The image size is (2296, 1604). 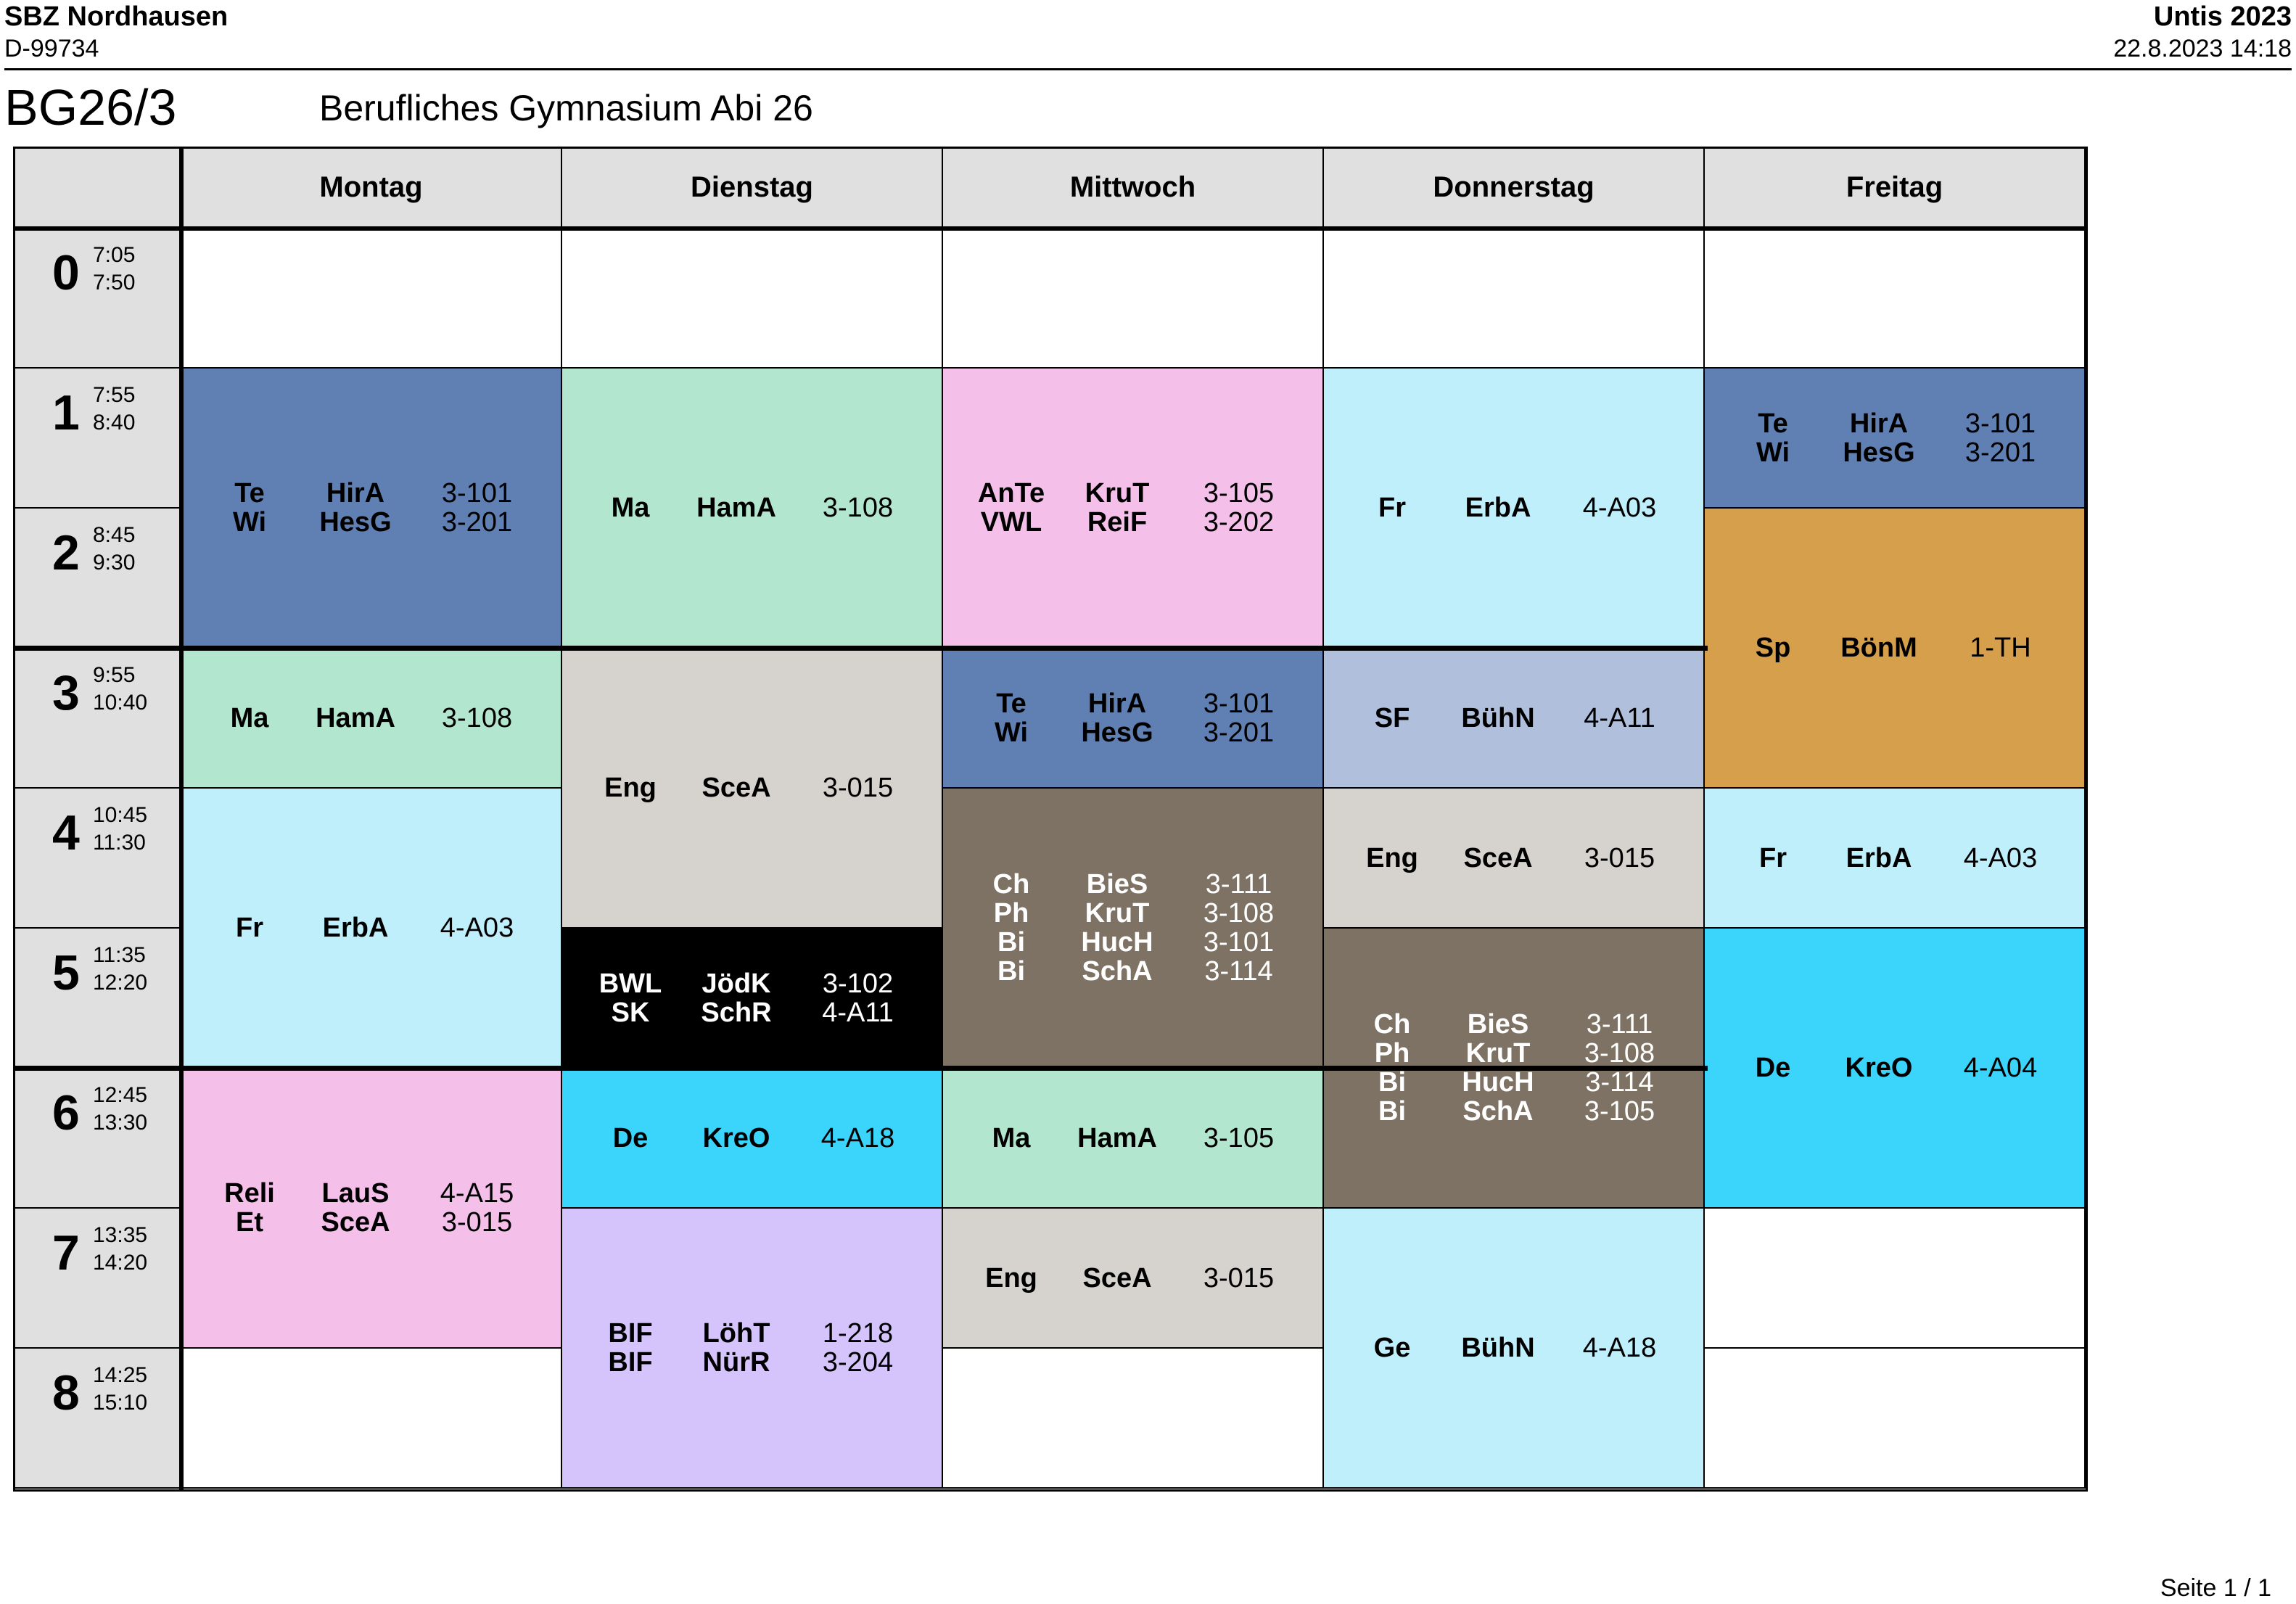 I want to click on lesson-rows: BWL JödK 3-102 SK SchR 4-A11, so click(x=752, y=998).